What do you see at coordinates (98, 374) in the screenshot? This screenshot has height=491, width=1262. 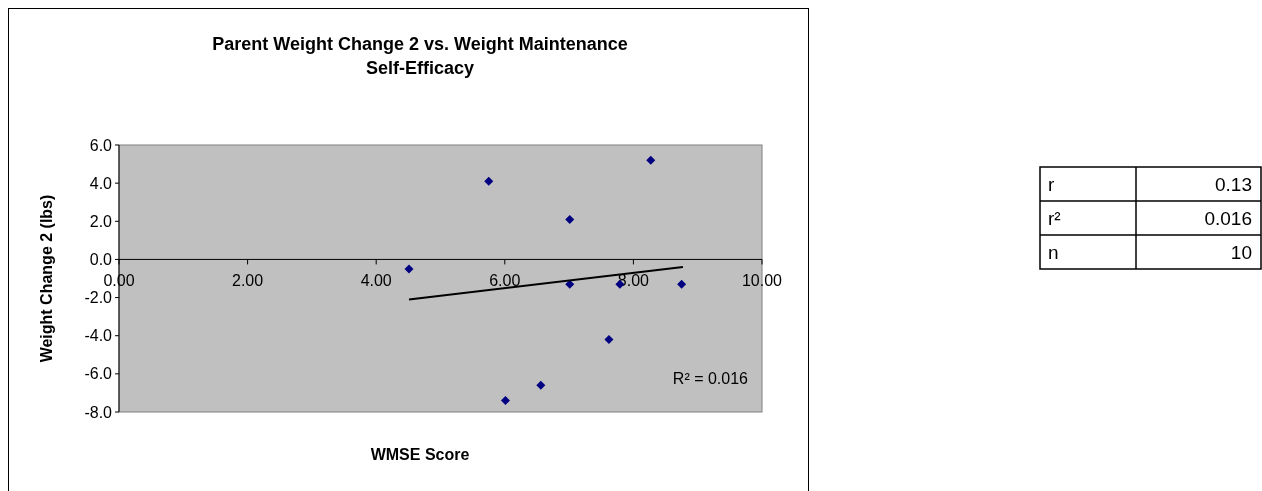 I see `y-tick-label: -6.0` at bounding box center [98, 374].